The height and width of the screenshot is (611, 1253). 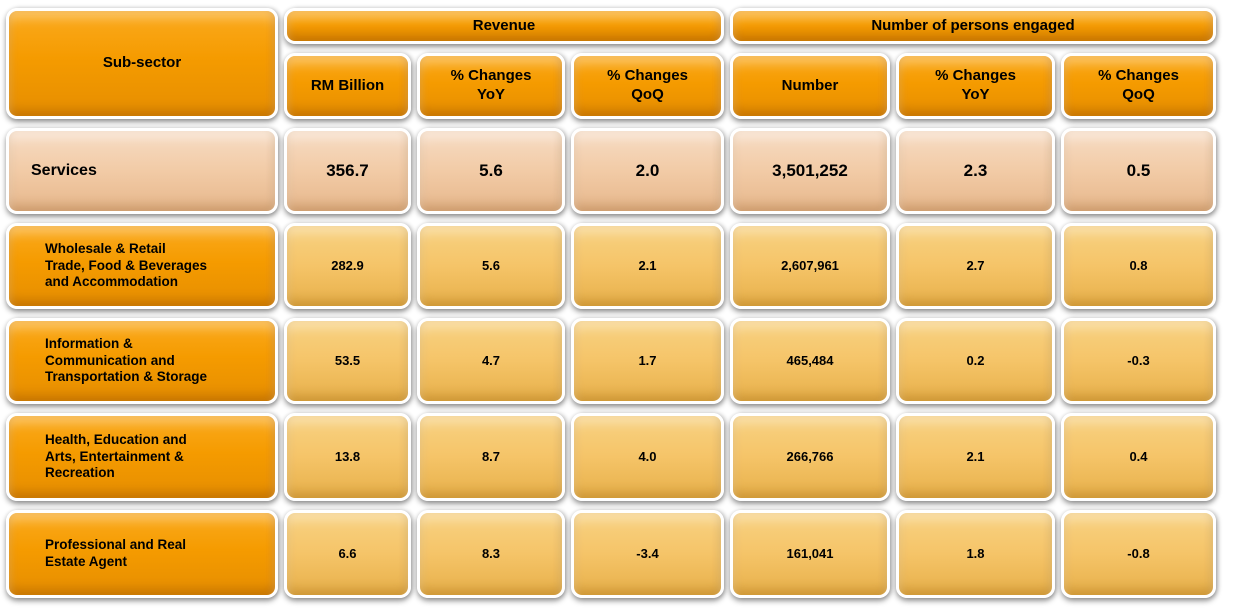 What do you see at coordinates (975, 171) in the screenshot?
I see `value-cell: 2.3` at bounding box center [975, 171].